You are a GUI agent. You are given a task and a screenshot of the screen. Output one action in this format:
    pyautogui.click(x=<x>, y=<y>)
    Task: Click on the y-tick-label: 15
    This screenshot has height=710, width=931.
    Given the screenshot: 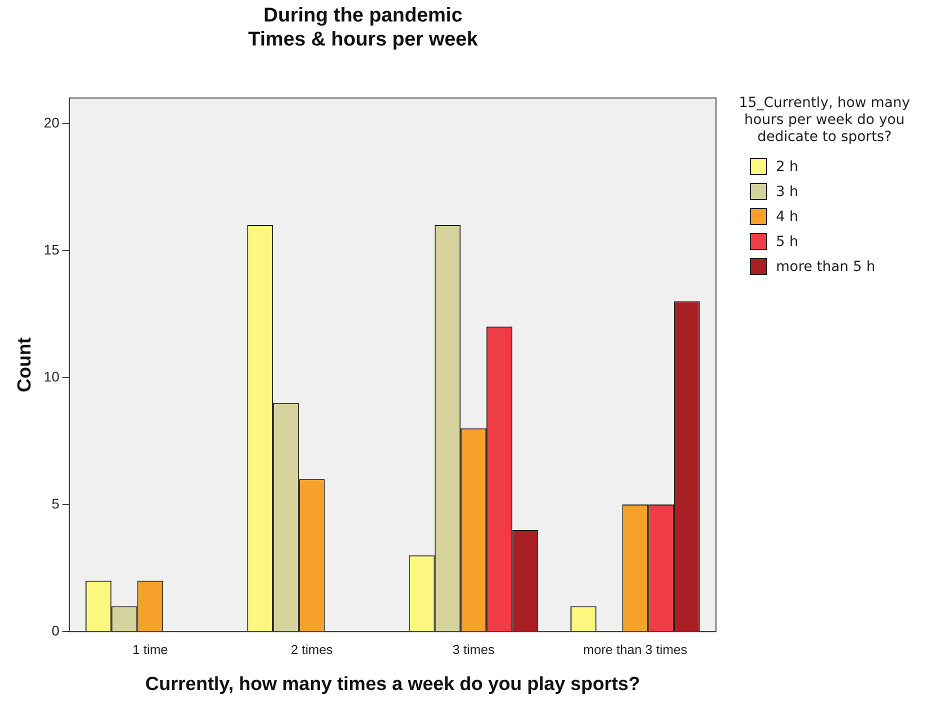 What is the action you would take?
    pyautogui.click(x=52, y=249)
    